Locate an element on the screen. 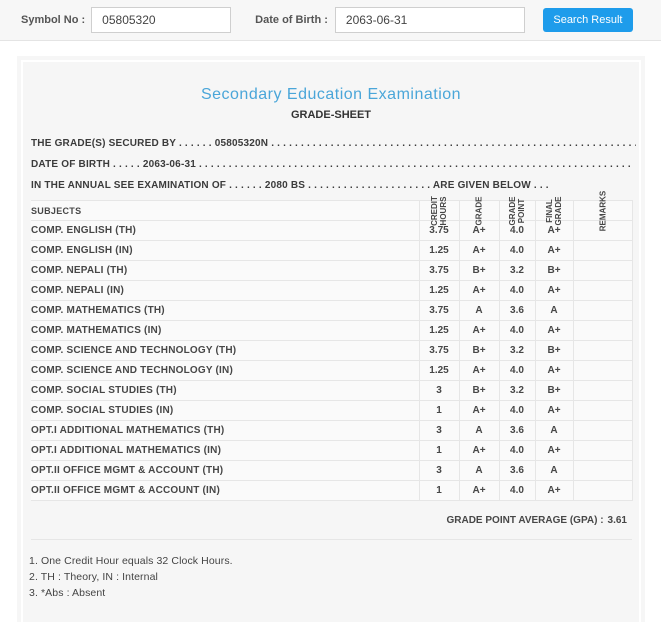 Image resolution: width=661 pixels, height=622 pixels. col-header-final-grade: FINAL GRADE is located at coordinates (554, 210).